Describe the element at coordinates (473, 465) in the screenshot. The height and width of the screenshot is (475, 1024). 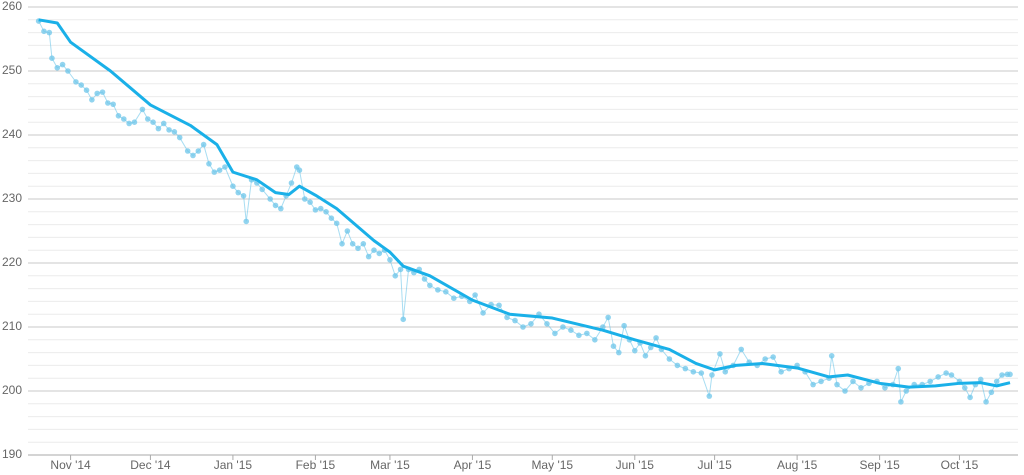
I see `x-tick-label: Apr '15` at that location.